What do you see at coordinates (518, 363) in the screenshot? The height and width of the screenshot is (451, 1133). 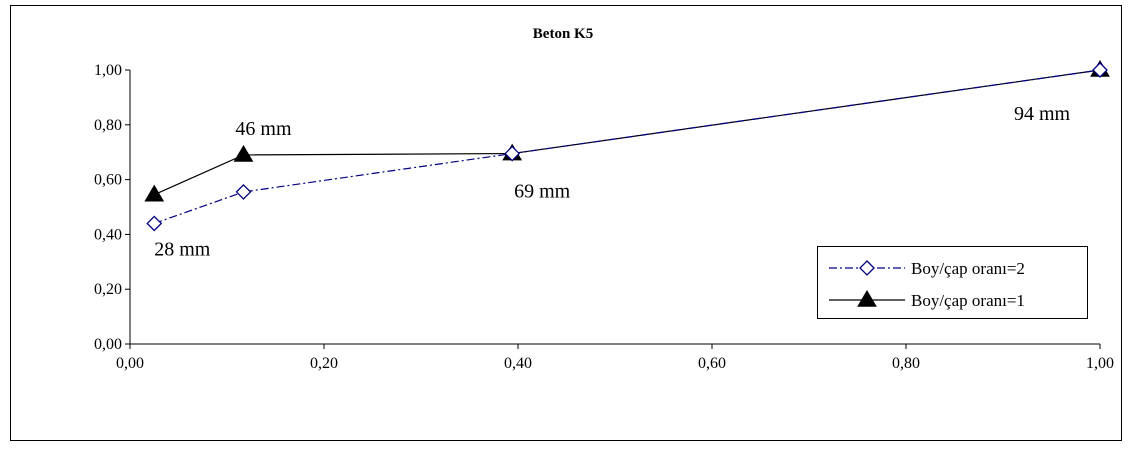 I see `x-tick-label: 0,40` at bounding box center [518, 363].